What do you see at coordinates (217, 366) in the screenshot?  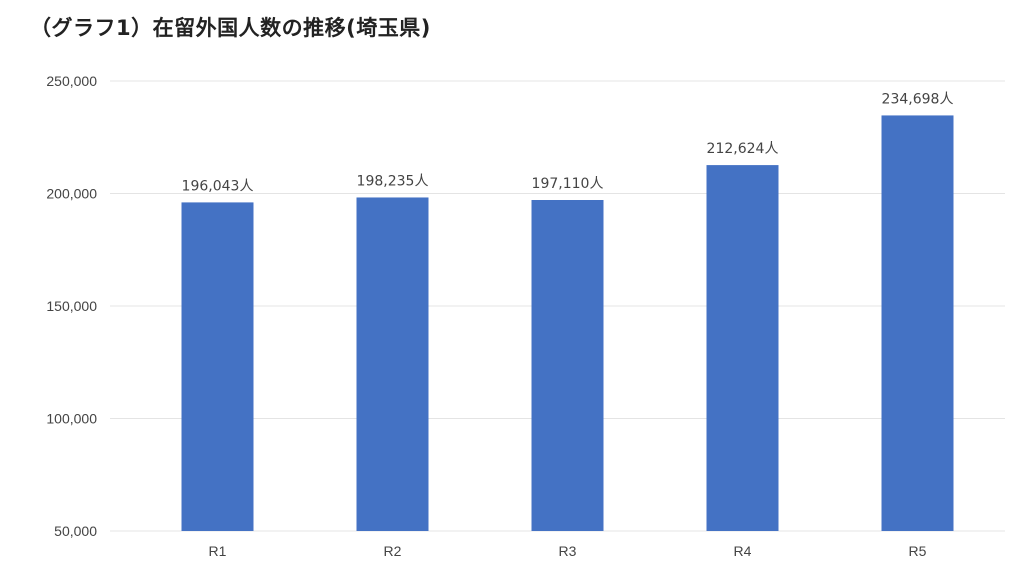 I see `bar-r1` at bounding box center [217, 366].